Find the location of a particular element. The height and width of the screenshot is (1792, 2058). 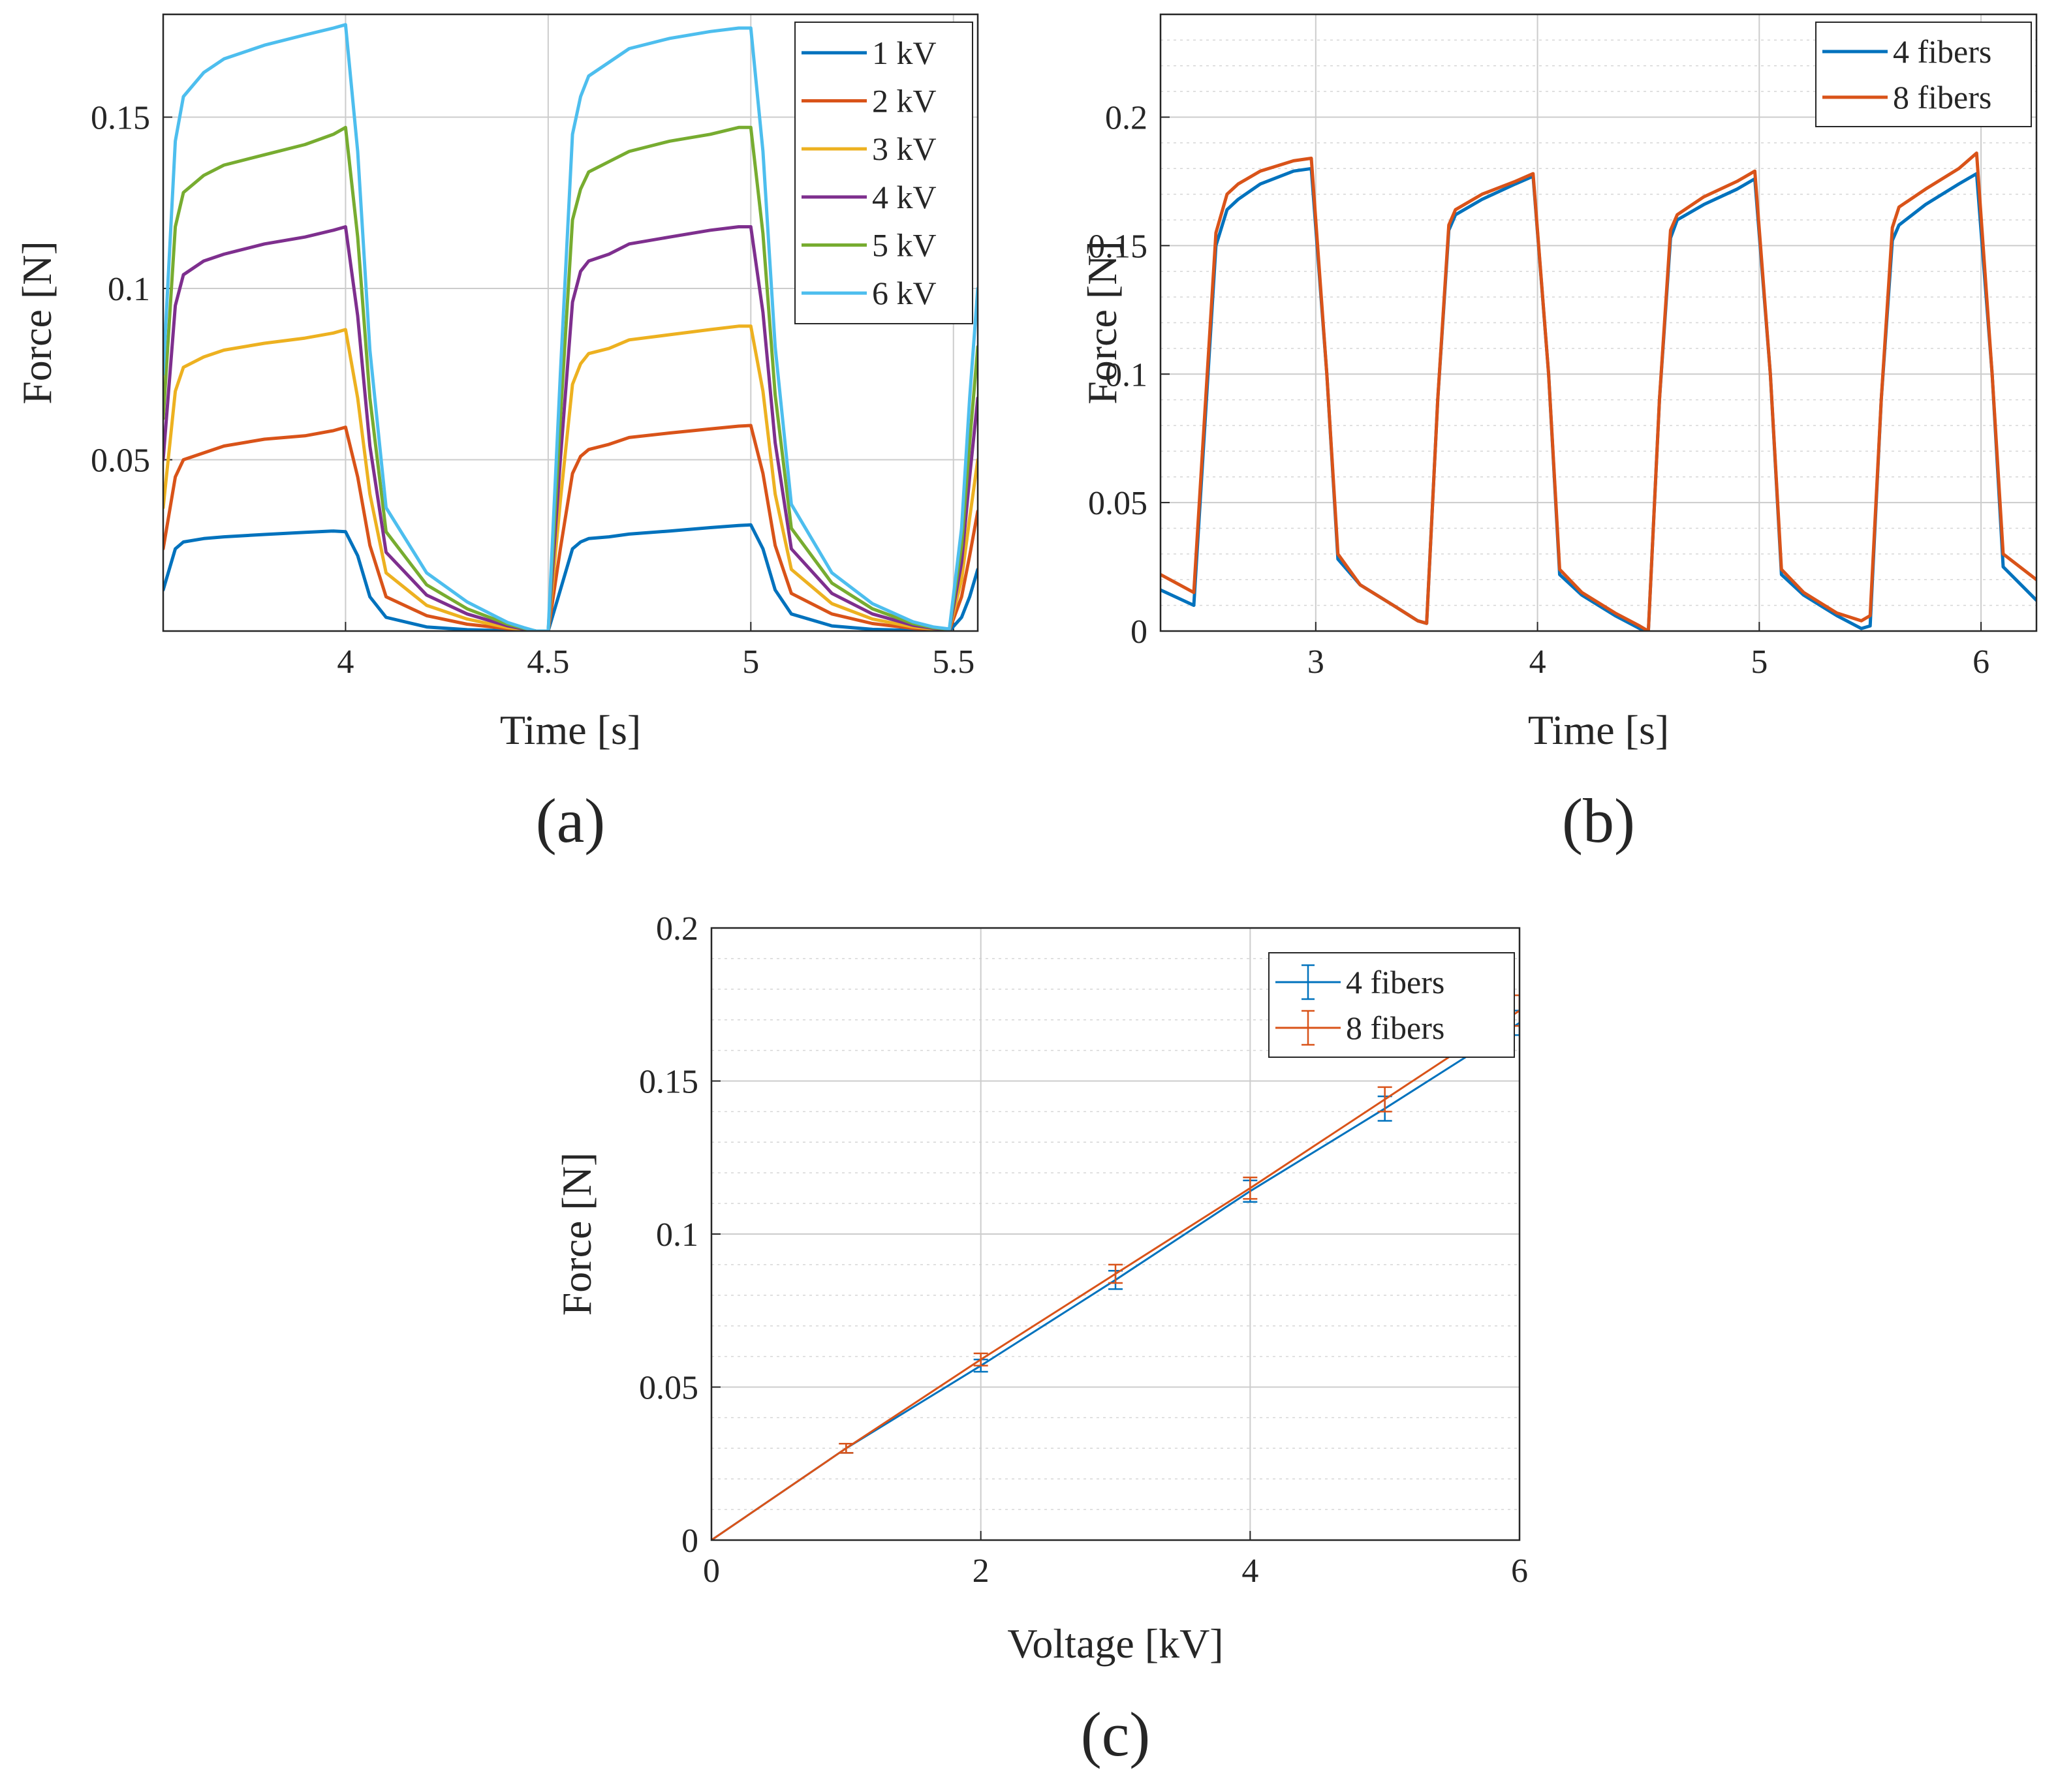

legend-item: 5 kV is located at coordinates (869, 245).